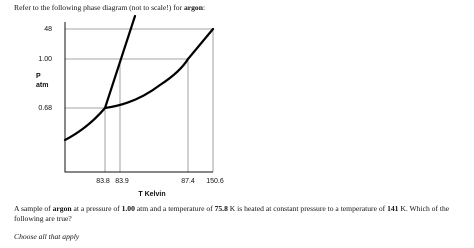 This screenshot has width=474, height=248. Describe the element at coordinates (33, 208) in the screenshot. I see `text: A sample of` at that location.